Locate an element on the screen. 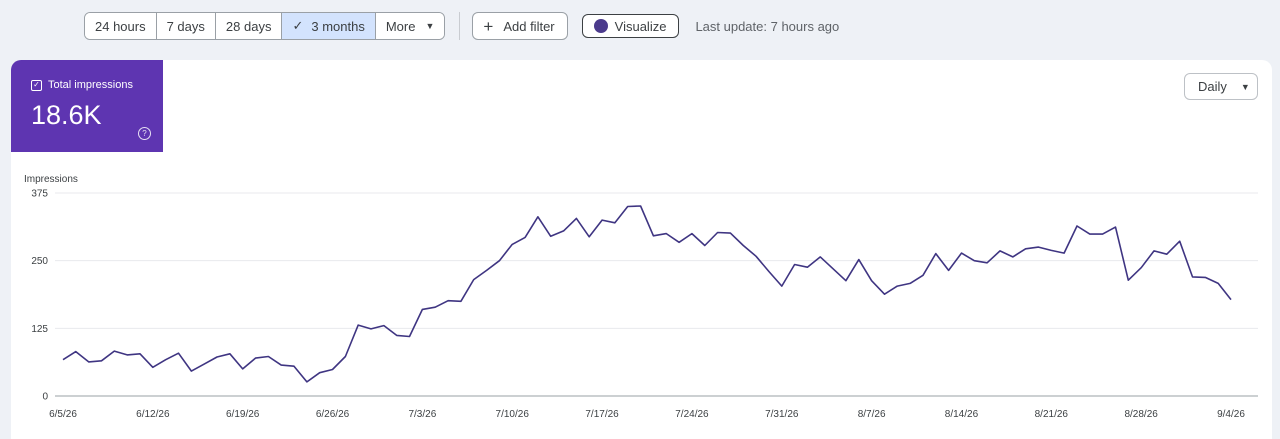 This screenshot has height=439, width=1280. metric-label: Total impressions is located at coordinates (90, 85).